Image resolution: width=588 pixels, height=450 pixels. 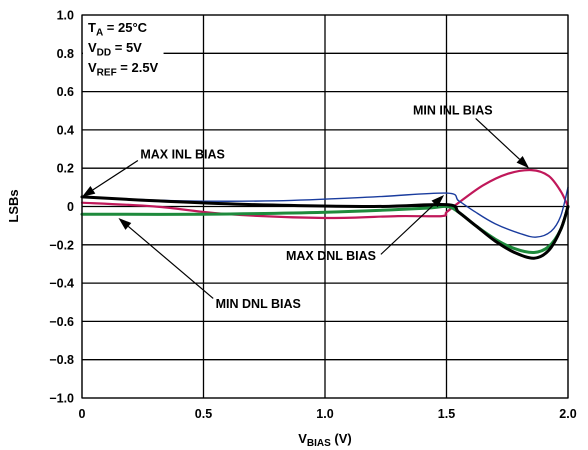 What do you see at coordinates (182, 155) in the screenshot?
I see `annotation-max-inl-bias: MAX INL BIAS` at bounding box center [182, 155].